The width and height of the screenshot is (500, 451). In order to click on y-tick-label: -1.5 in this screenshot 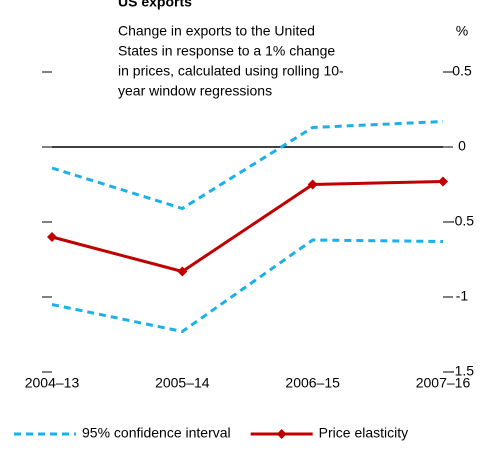, I will do `click(462, 371)`.